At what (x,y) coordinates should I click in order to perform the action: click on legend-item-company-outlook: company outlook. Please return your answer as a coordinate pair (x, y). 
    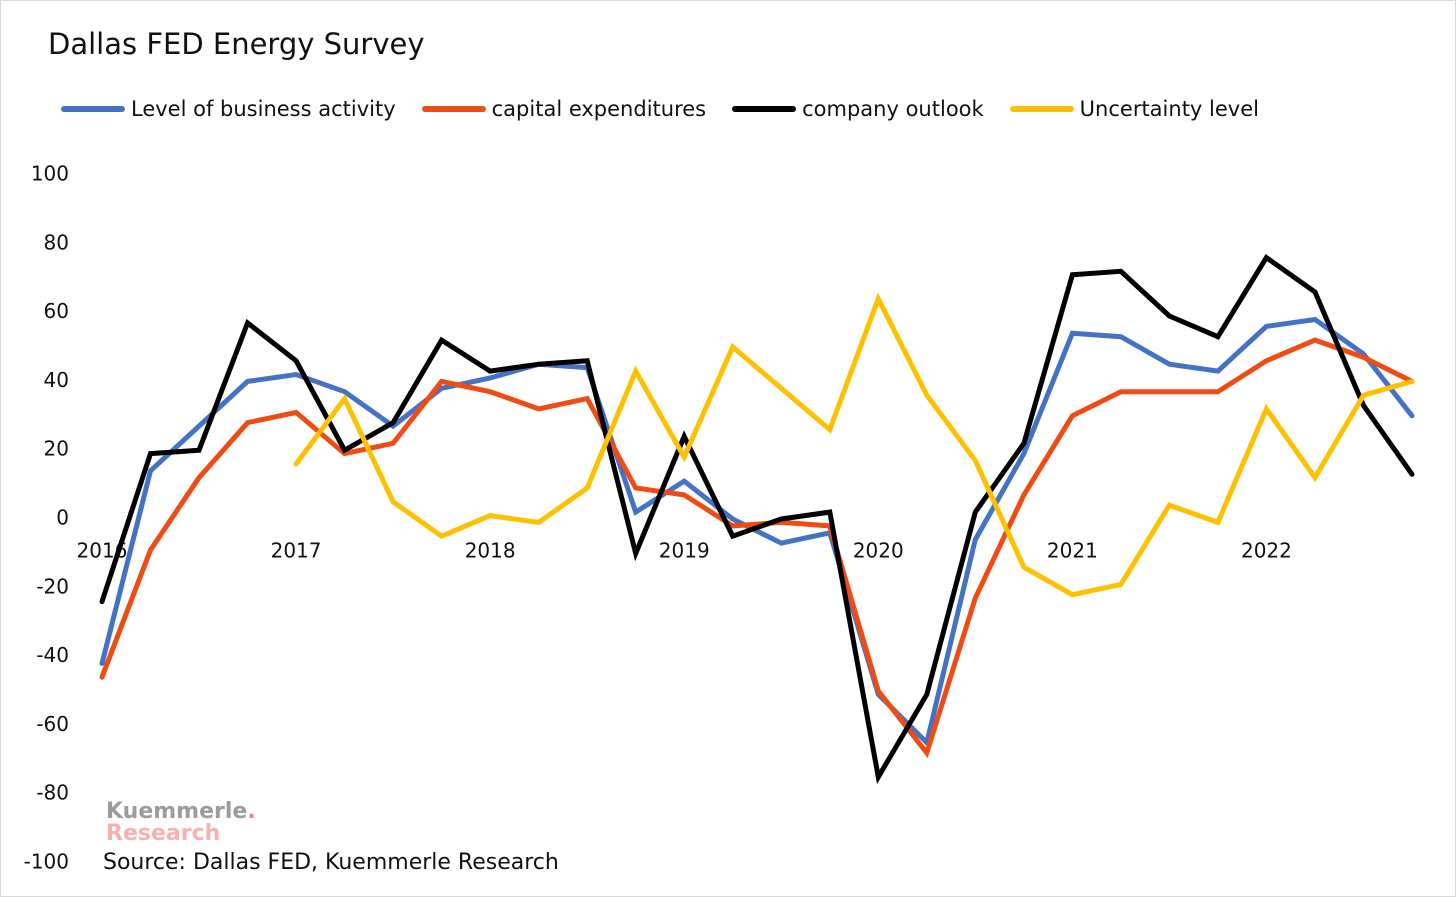
    Looking at the image, I should click on (858, 109).